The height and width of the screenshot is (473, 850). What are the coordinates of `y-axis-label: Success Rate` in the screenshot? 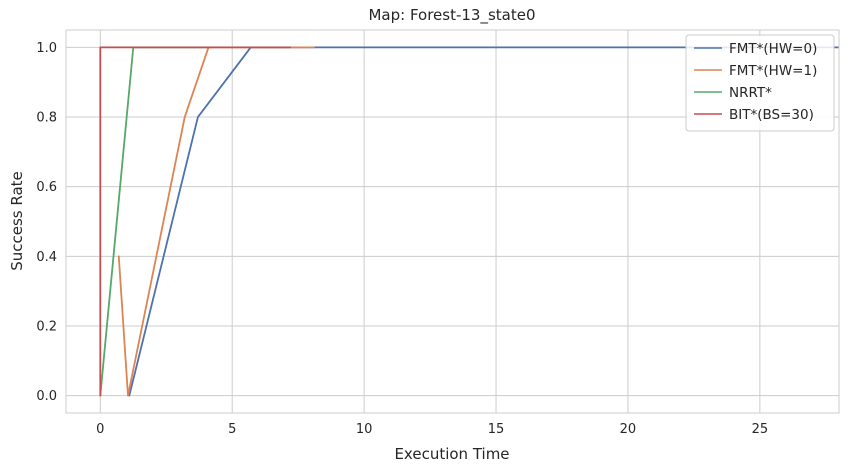 It's located at (17, 221).